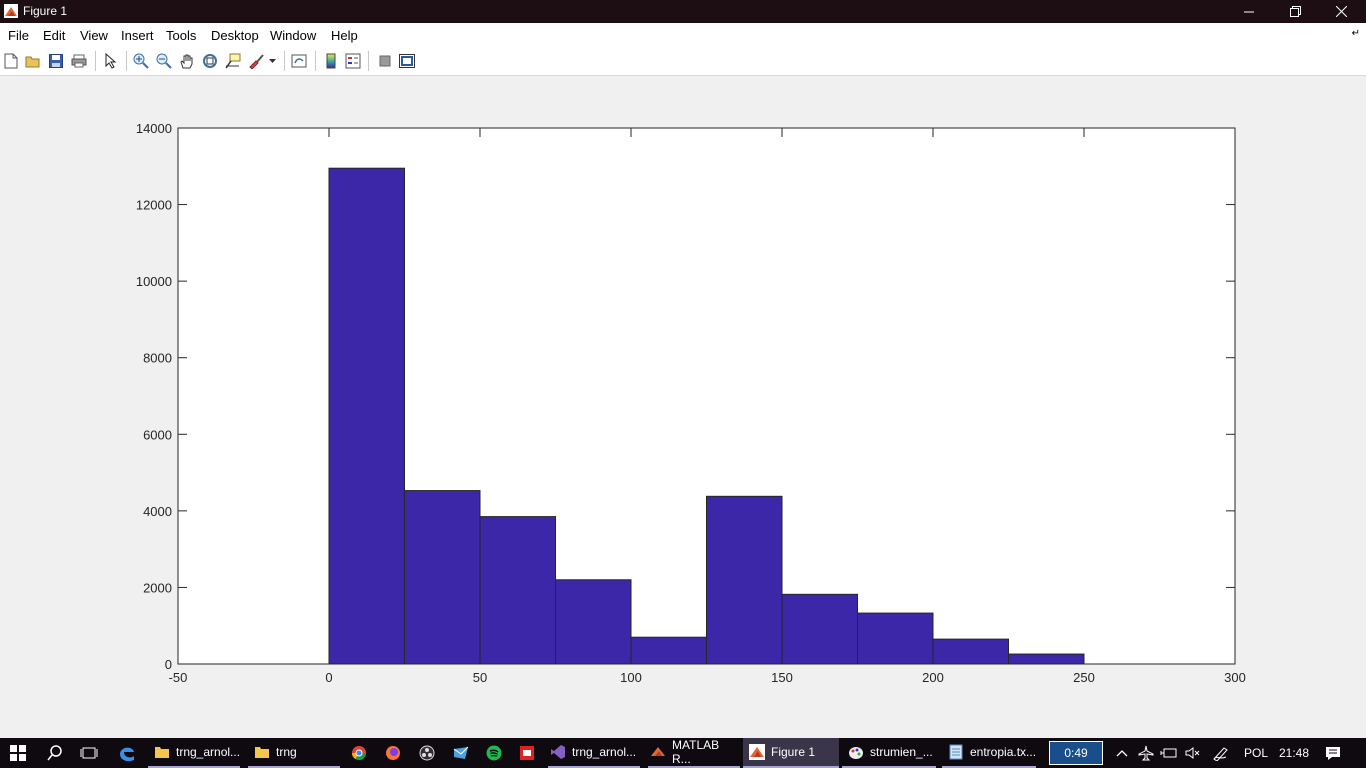  Describe the element at coordinates (56, 61) in the screenshot. I see `save-icon` at that location.